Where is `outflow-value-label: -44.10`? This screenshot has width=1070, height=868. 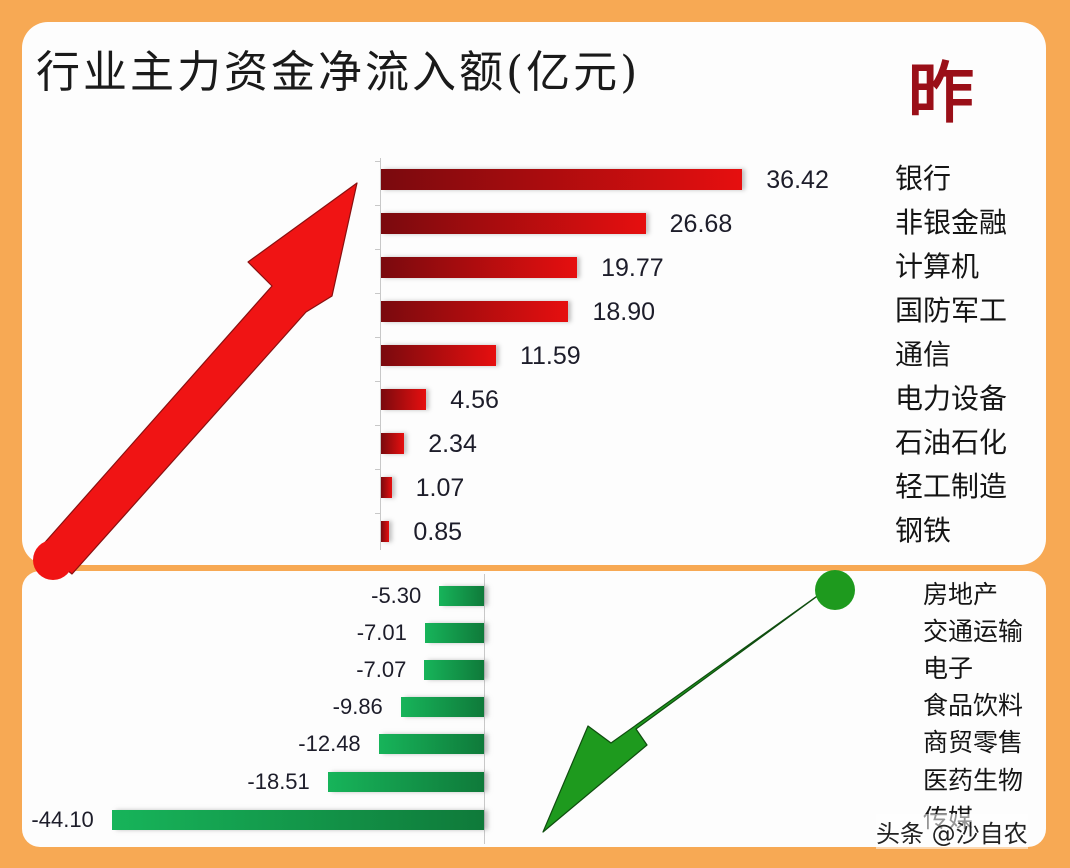
outflow-value-label: -44.10 is located at coordinates (62, 819).